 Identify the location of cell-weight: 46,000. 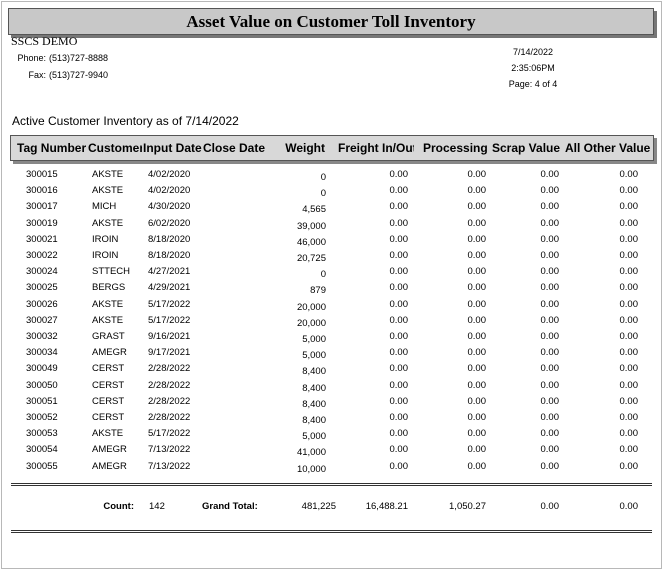
(311, 242).